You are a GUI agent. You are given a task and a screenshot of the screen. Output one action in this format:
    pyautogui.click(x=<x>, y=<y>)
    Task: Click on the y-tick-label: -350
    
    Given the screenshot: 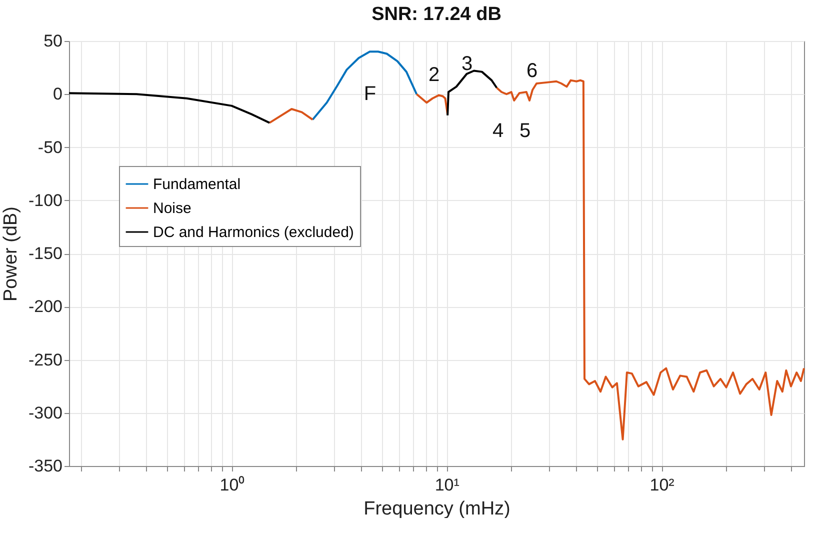 What is the action you would take?
    pyautogui.click(x=45, y=466)
    